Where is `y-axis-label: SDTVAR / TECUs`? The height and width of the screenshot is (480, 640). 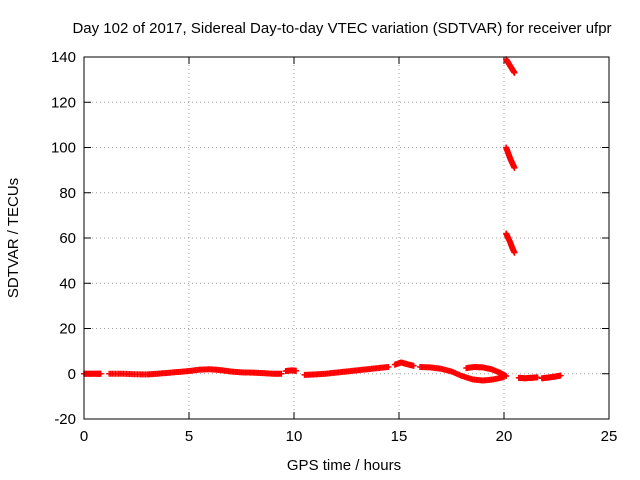
y-axis-label: SDTVAR / TECUs is located at coordinates (13, 238).